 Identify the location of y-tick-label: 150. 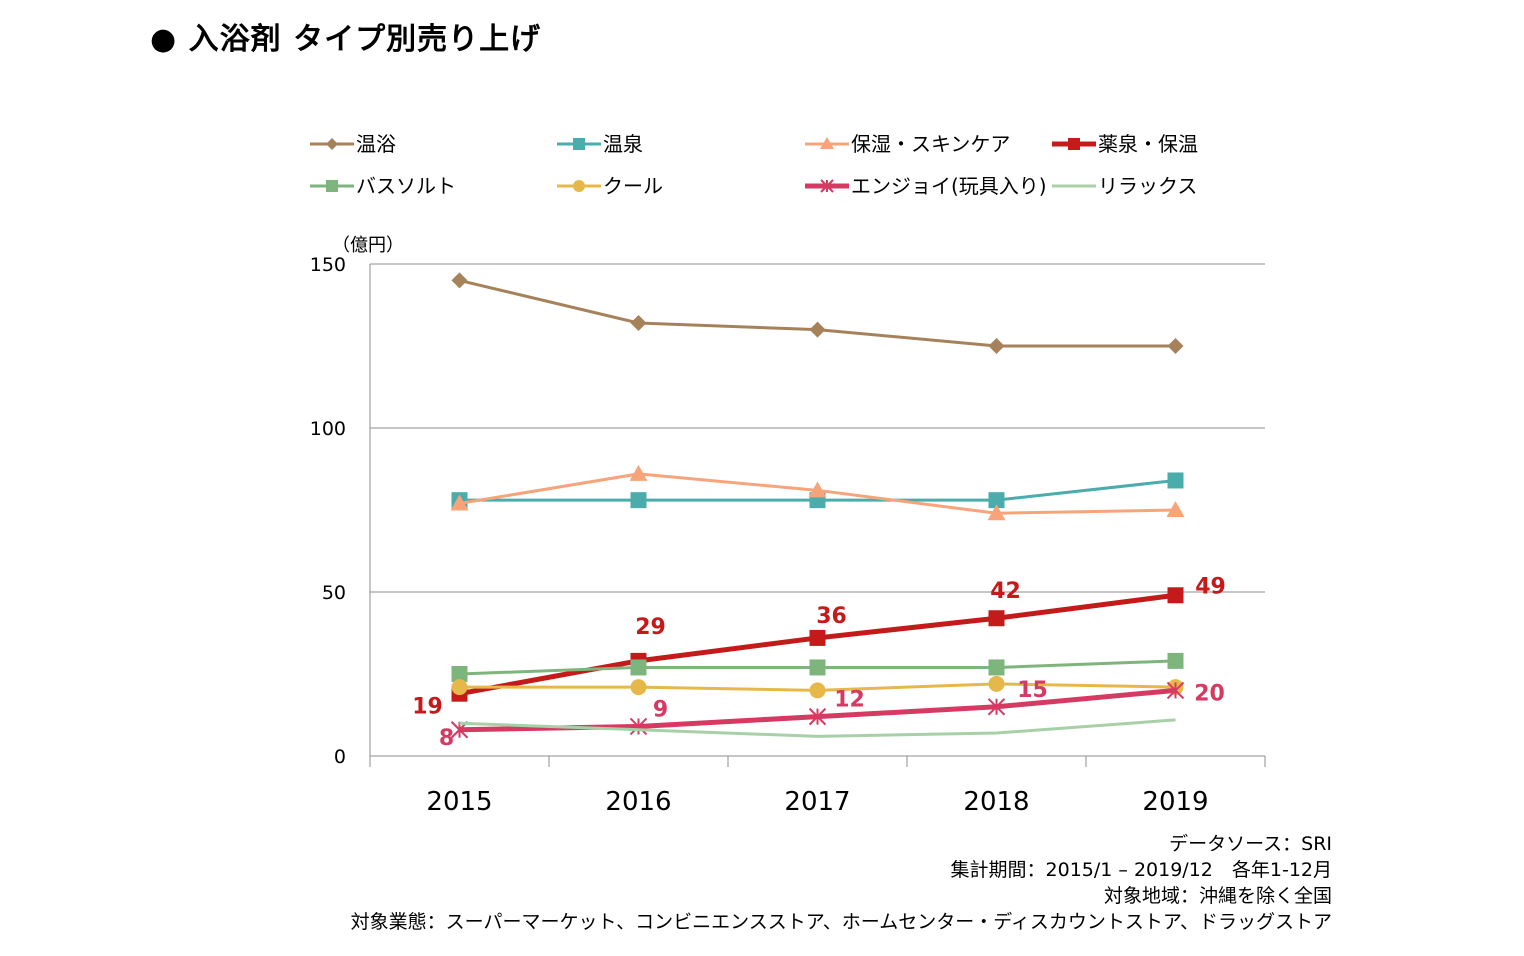
(328, 265).